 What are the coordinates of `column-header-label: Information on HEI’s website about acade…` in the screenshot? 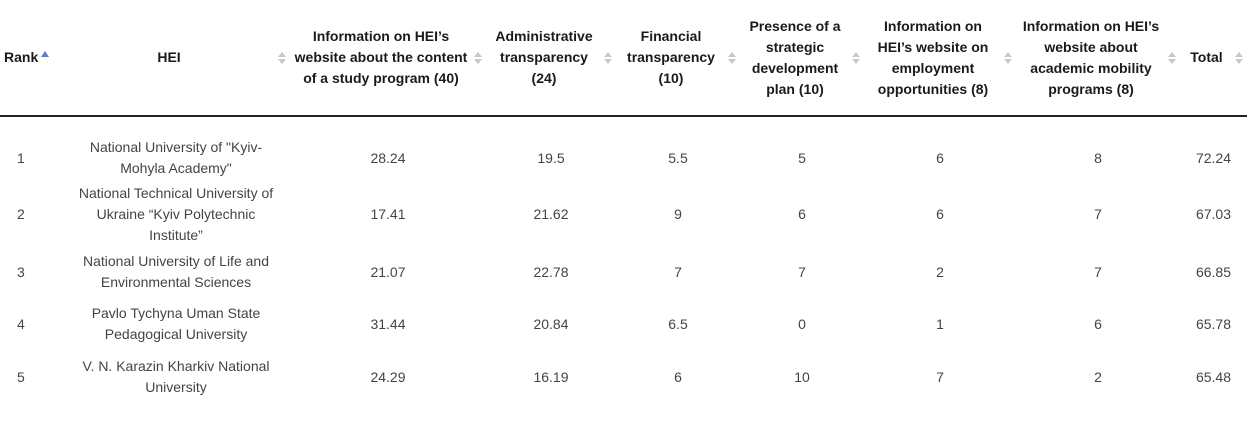 It's located at (1091, 57).